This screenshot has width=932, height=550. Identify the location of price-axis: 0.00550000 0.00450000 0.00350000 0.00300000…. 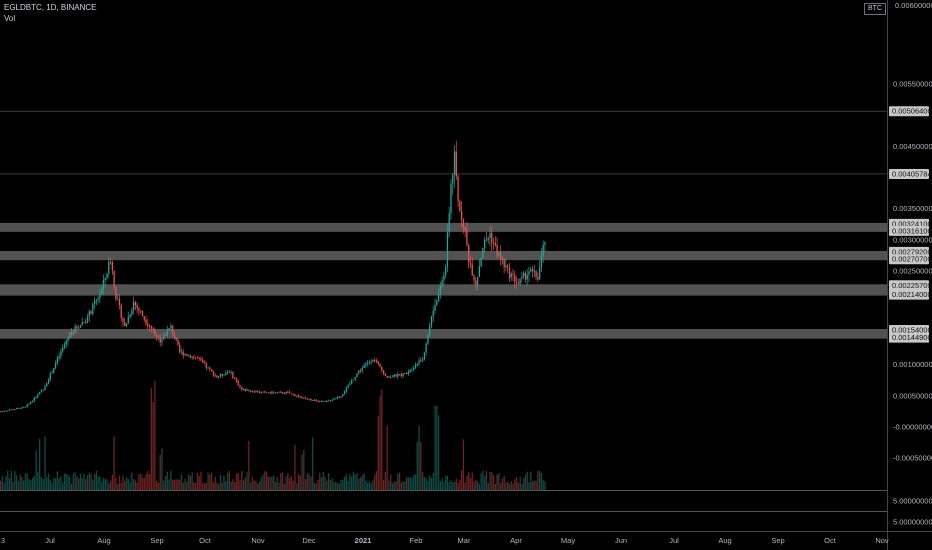
(912, 264).